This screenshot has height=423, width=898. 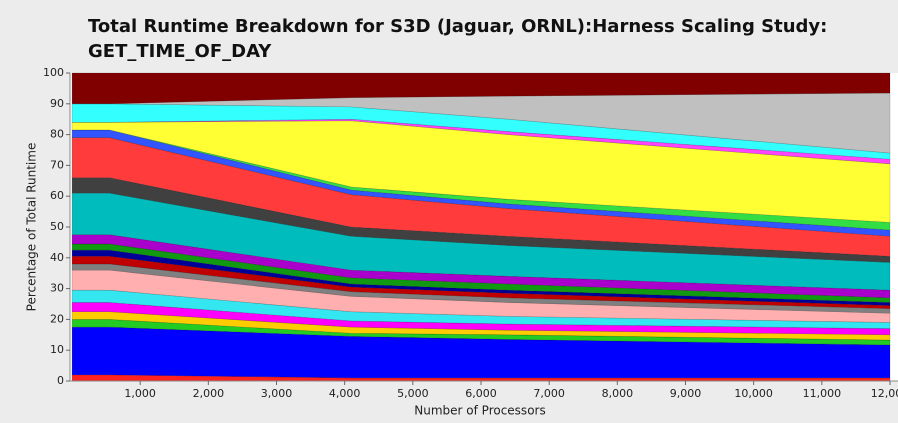 I want to click on y-tick-label: 70, so click(x=57, y=164).